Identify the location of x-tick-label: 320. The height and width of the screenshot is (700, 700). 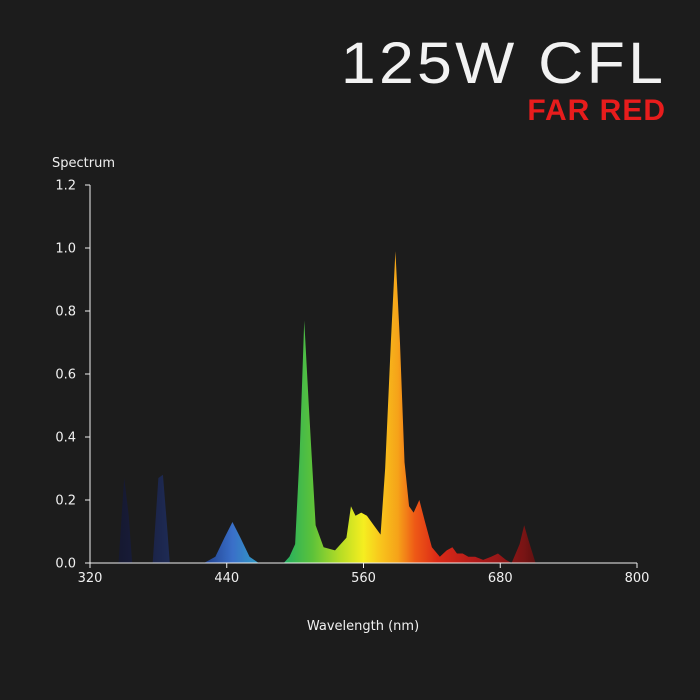
(90, 578).